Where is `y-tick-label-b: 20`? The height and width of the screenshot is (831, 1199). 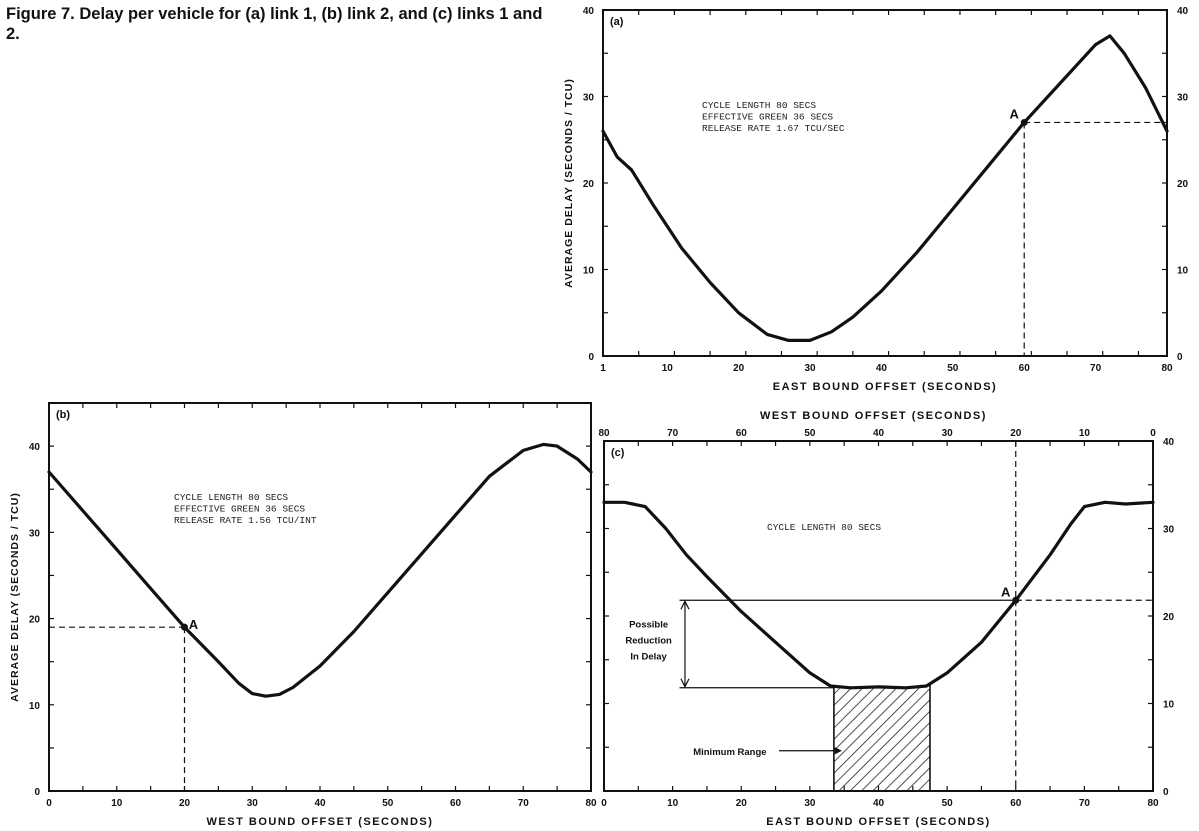 y-tick-label-b: 20 is located at coordinates (35, 620).